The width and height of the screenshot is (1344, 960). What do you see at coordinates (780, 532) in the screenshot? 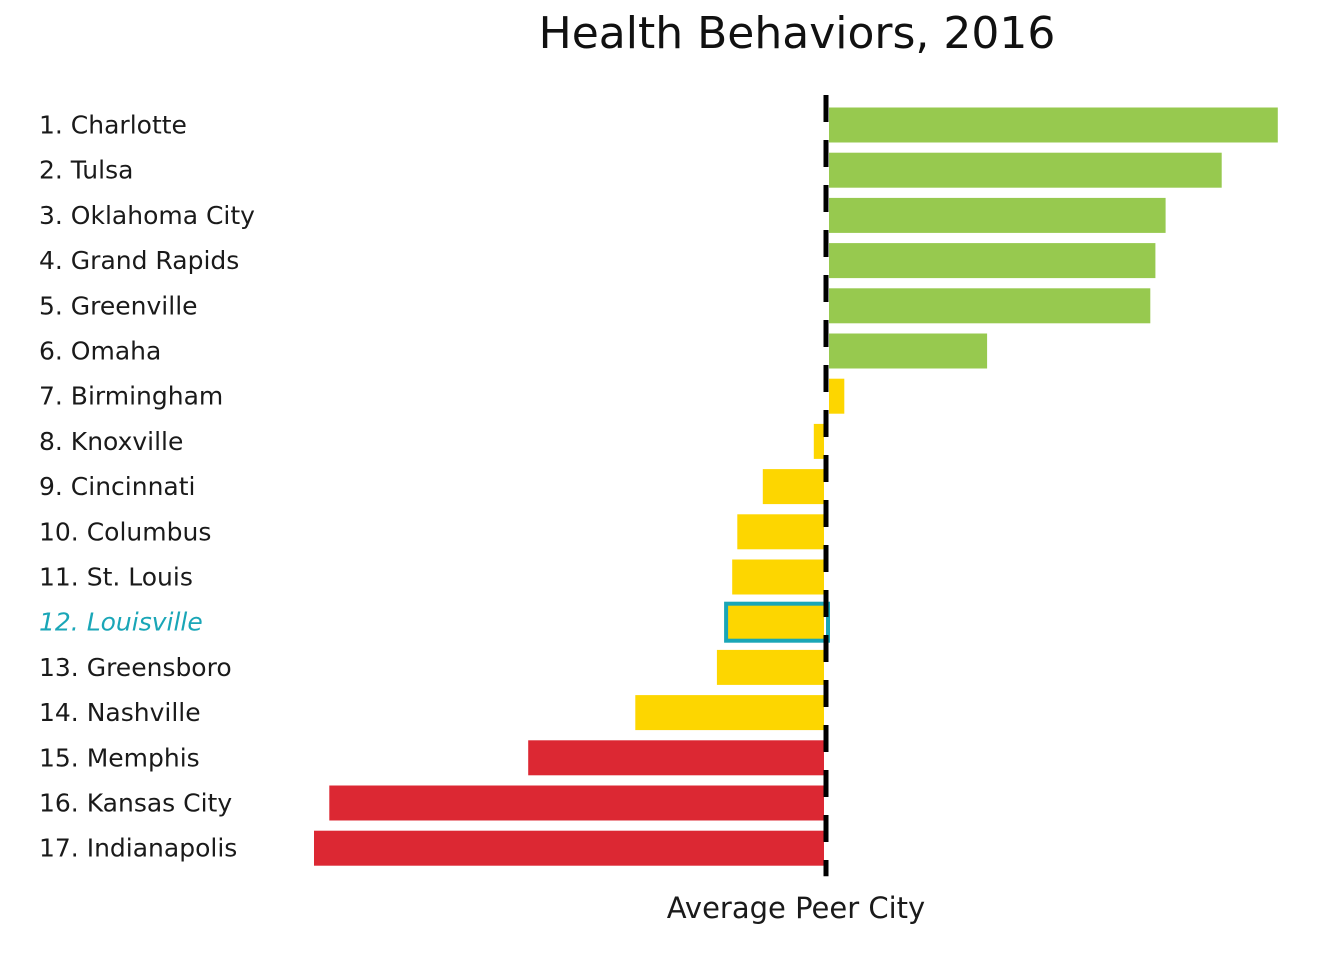
I see `bar-columbus` at bounding box center [780, 532].